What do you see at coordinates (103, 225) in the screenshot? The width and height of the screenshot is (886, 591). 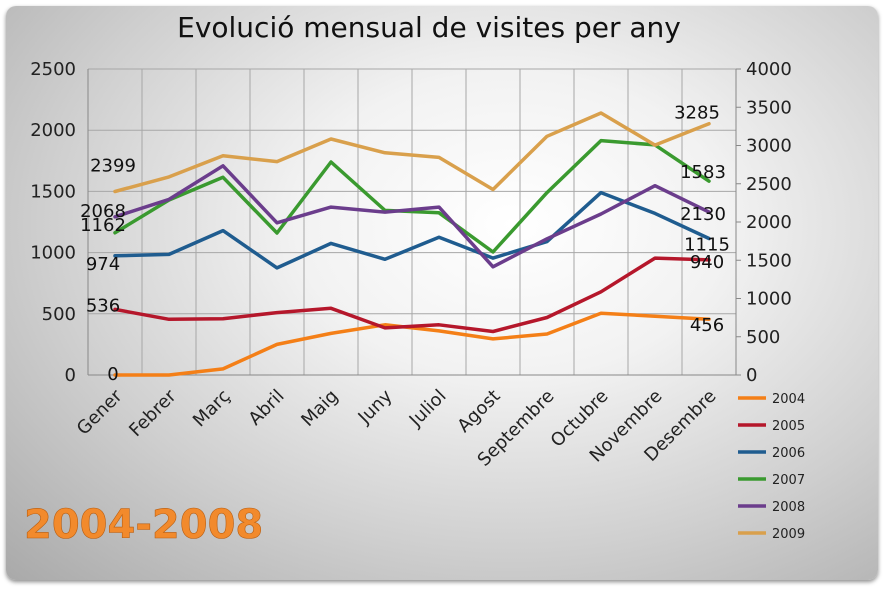 I see `data-label-2007-0: 1162` at bounding box center [103, 225].